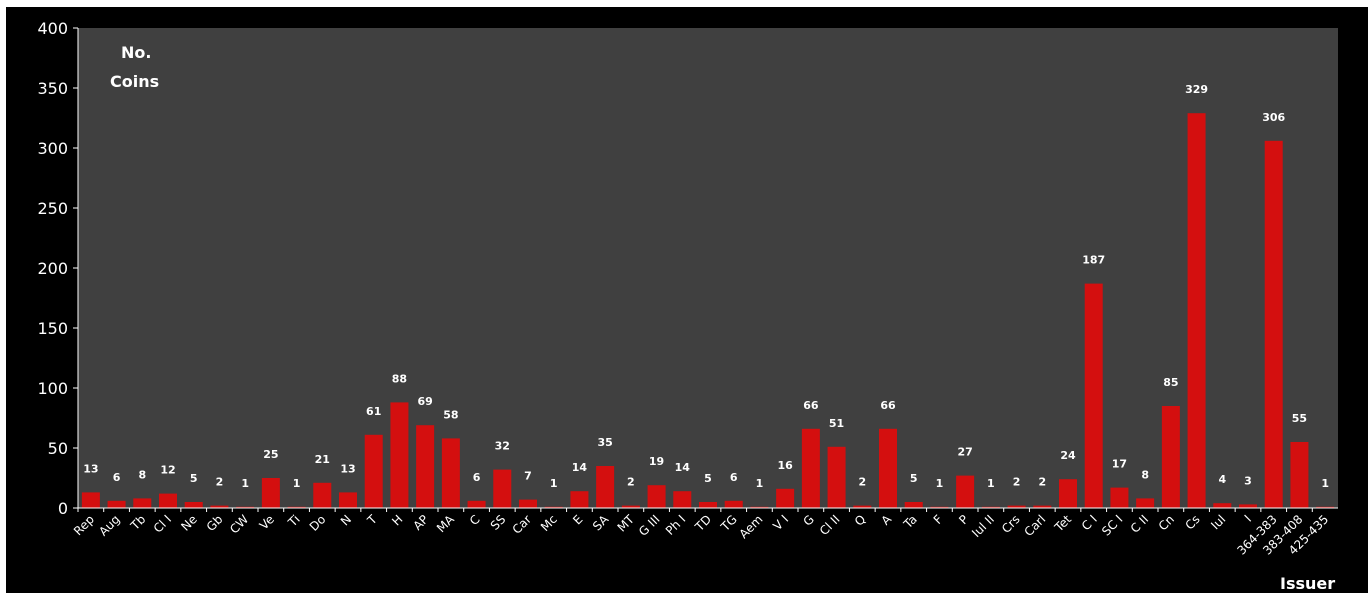 The width and height of the screenshot is (1370, 593). I want to click on data-label: 5, so click(914, 478).